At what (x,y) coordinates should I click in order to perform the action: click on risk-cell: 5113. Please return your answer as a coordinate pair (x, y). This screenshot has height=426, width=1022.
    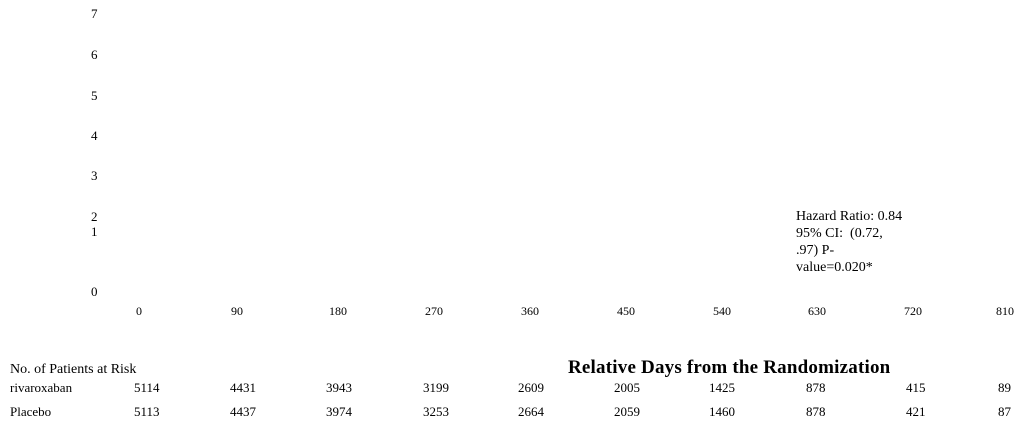
    Looking at the image, I should click on (147, 411).